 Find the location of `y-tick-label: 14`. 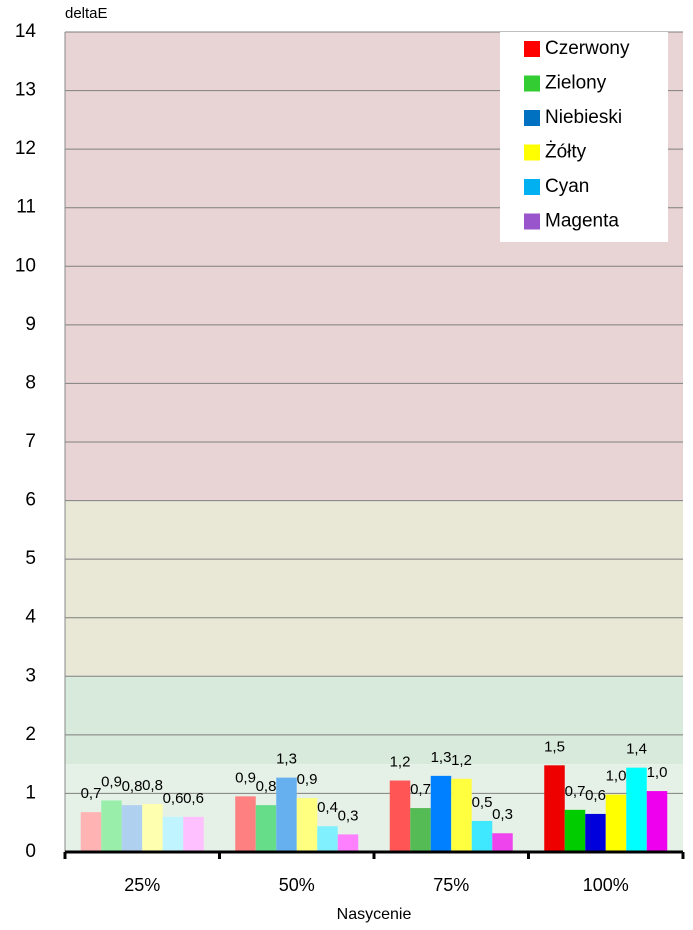

y-tick-label: 14 is located at coordinates (26, 31).